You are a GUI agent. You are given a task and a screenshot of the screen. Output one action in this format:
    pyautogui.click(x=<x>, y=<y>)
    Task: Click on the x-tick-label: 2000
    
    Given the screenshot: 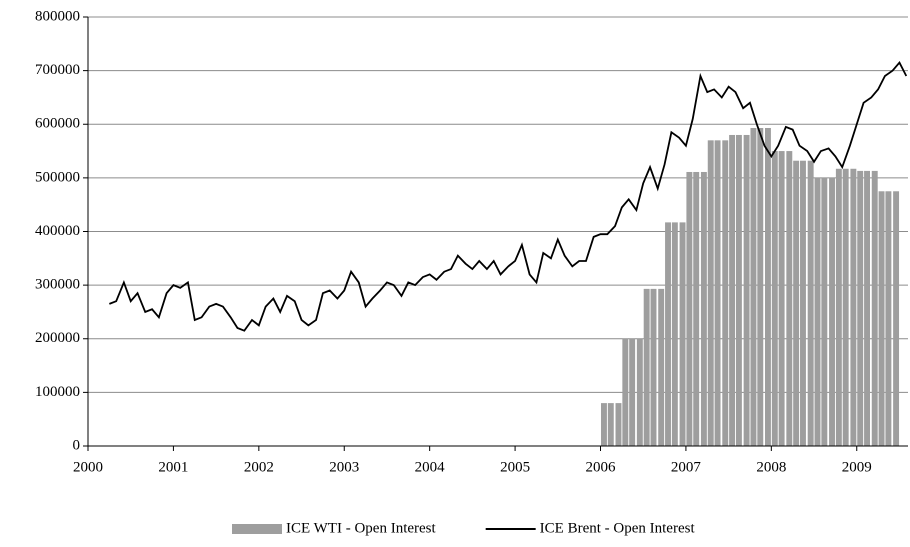 What is the action you would take?
    pyautogui.click(x=88, y=467)
    